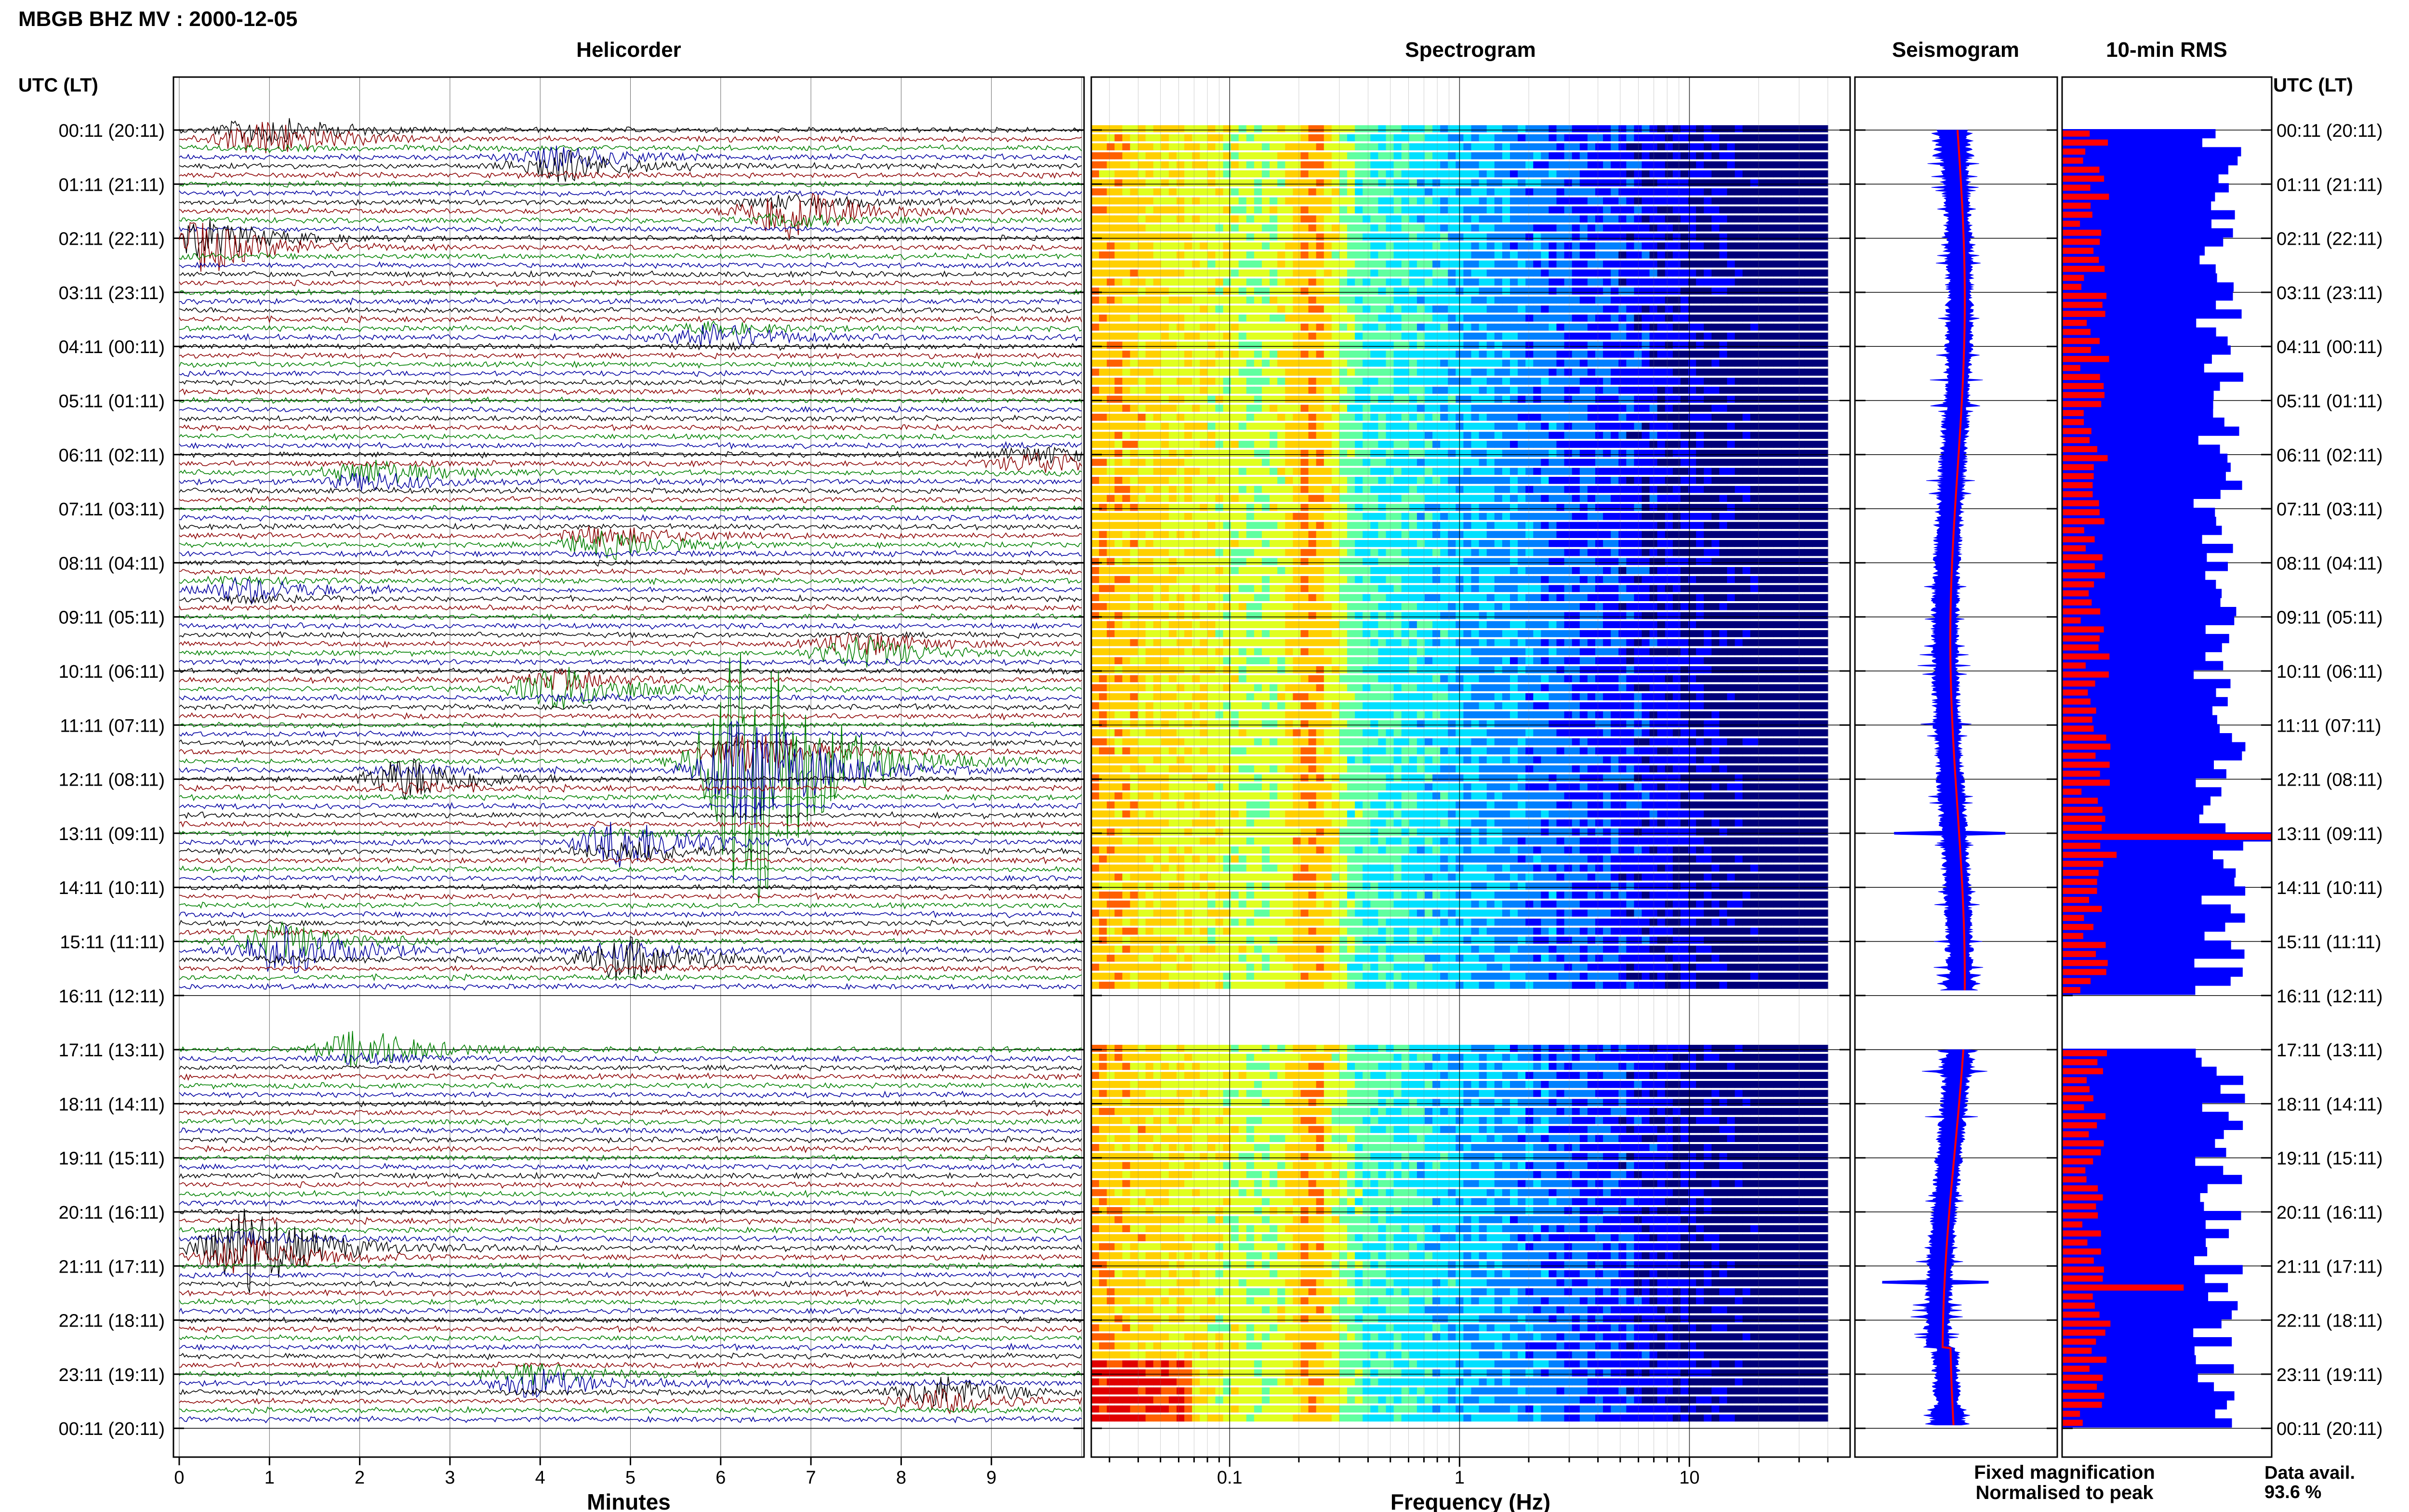  Describe the element at coordinates (2330, 1104) in the screenshot. I see `time-label-right-18: 18:11 (14:11)` at that location.